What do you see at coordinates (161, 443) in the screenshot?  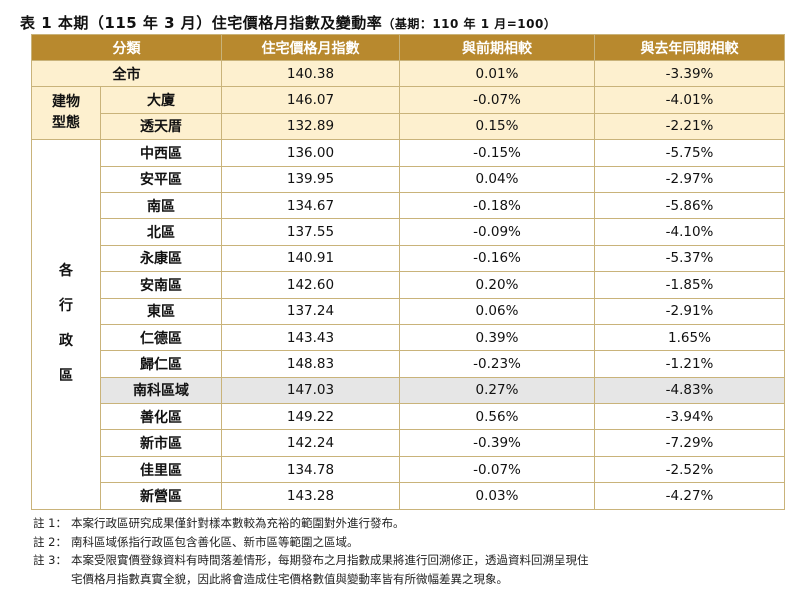 I see `row-name: 新市區` at bounding box center [161, 443].